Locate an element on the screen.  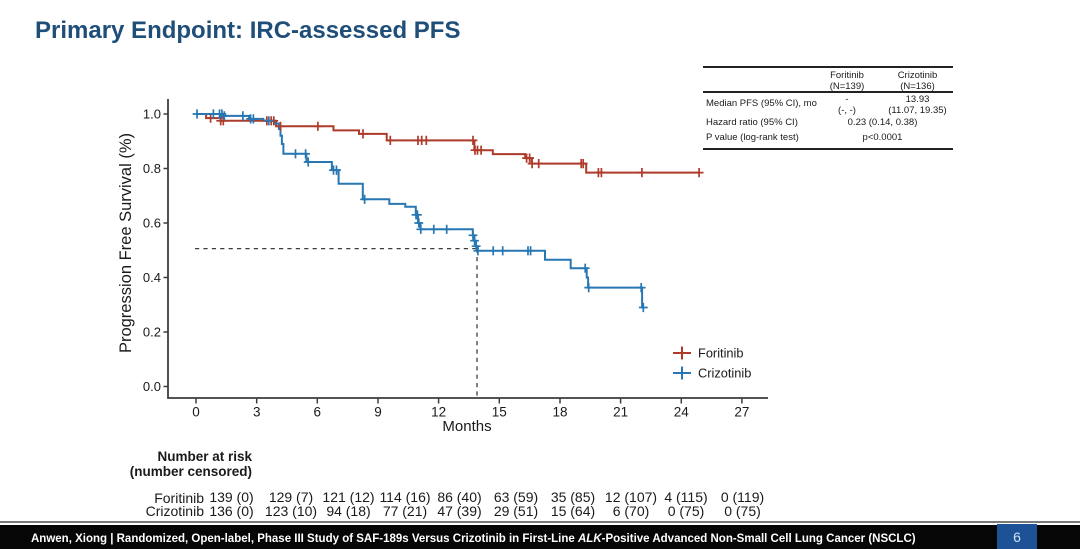
svg-text: 27 is located at coordinates (741, 412).